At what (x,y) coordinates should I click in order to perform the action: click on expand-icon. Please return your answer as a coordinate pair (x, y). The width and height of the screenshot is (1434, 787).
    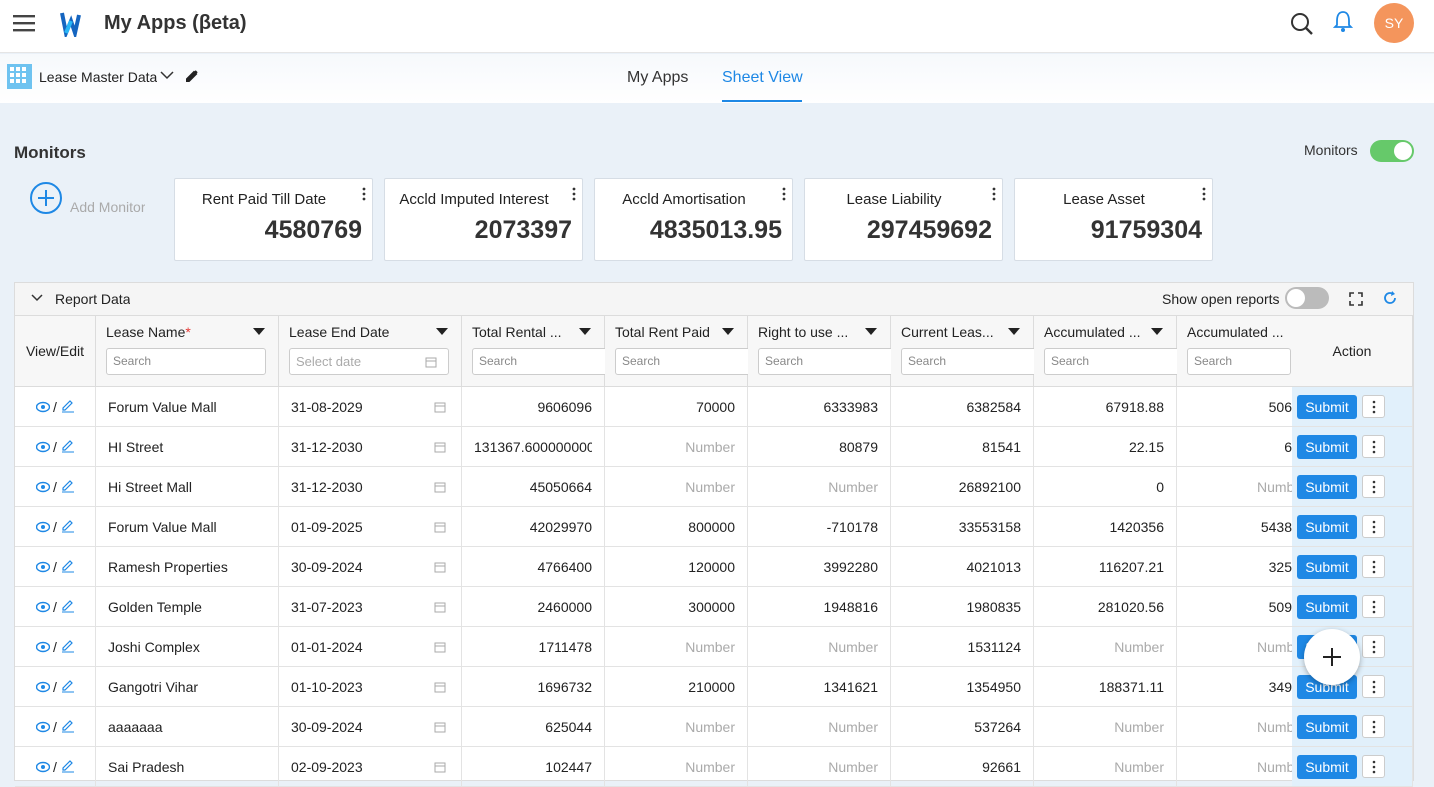
    Looking at the image, I should click on (1356, 299).